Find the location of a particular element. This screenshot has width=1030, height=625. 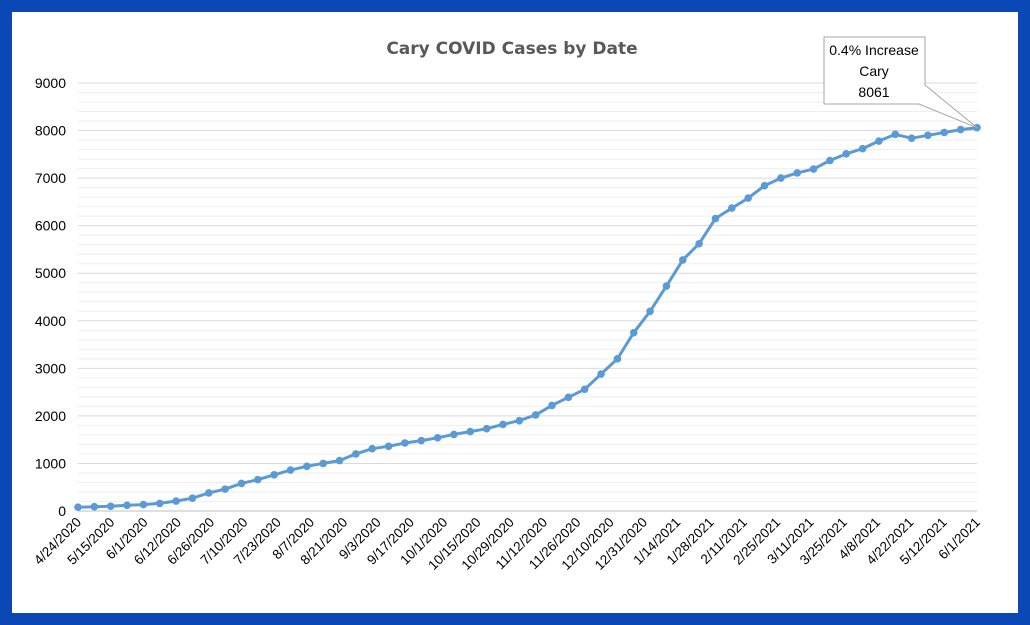

callout-line-1: 0.4% Increase is located at coordinates (874, 50).